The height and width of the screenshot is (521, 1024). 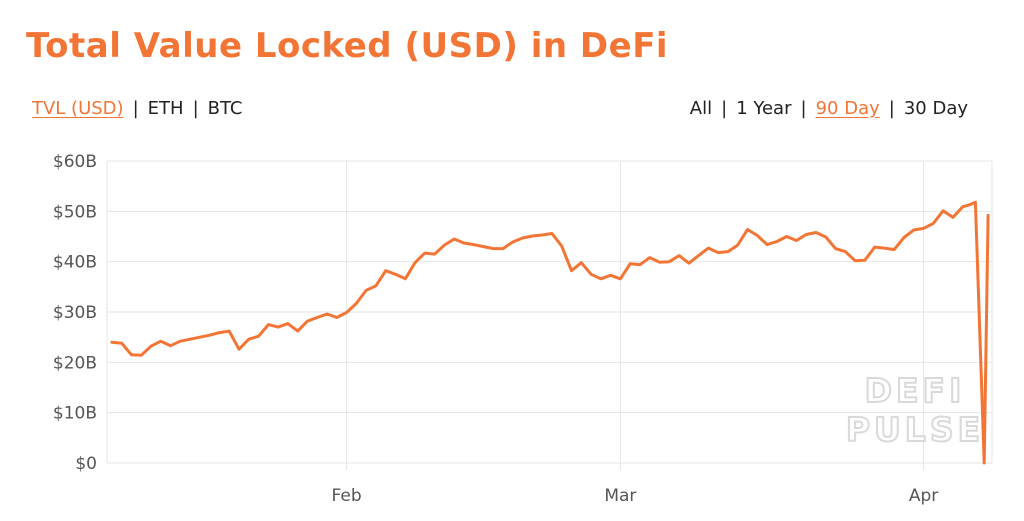 What do you see at coordinates (75, 363) in the screenshot?
I see `y-tick-label: $20B` at bounding box center [75, 363].